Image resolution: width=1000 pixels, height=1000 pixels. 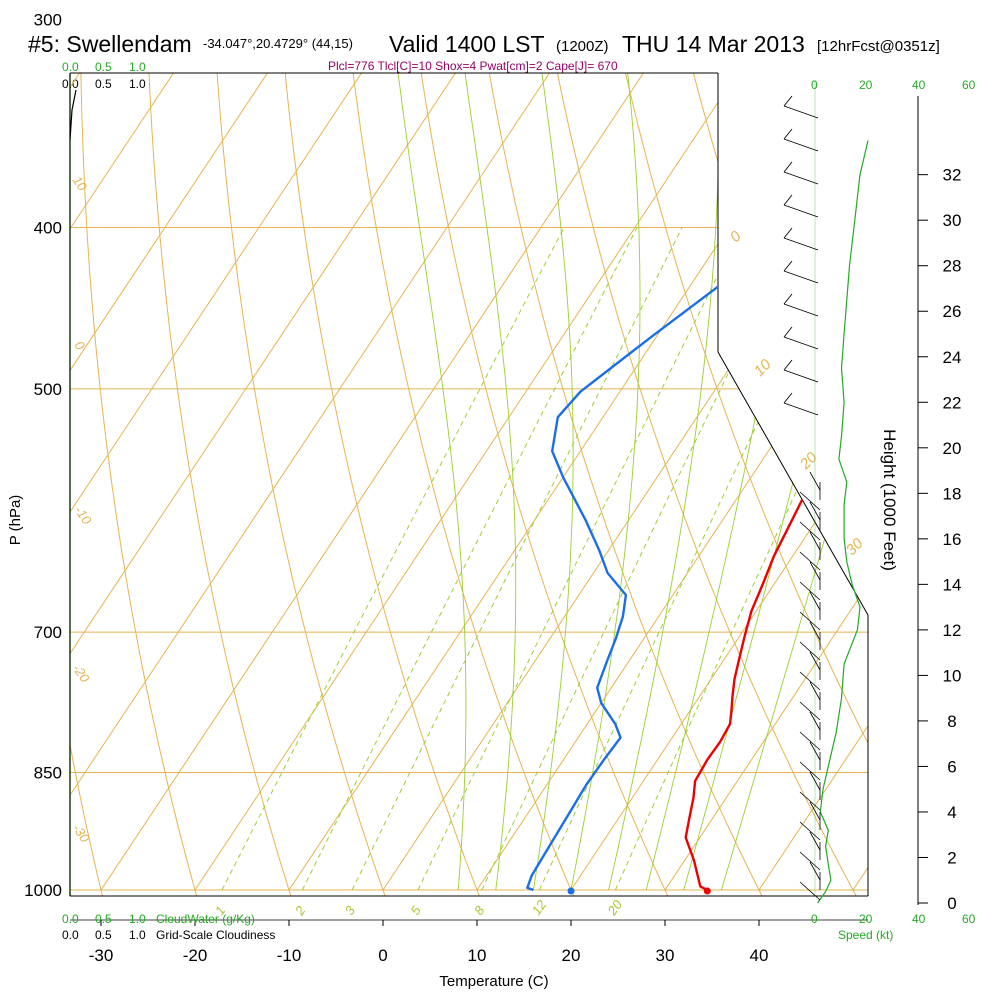 What do you see at coordinates (951, 812) in the screenshot?
I see `height-tick-4: 4` at bounding box center [951, 812].